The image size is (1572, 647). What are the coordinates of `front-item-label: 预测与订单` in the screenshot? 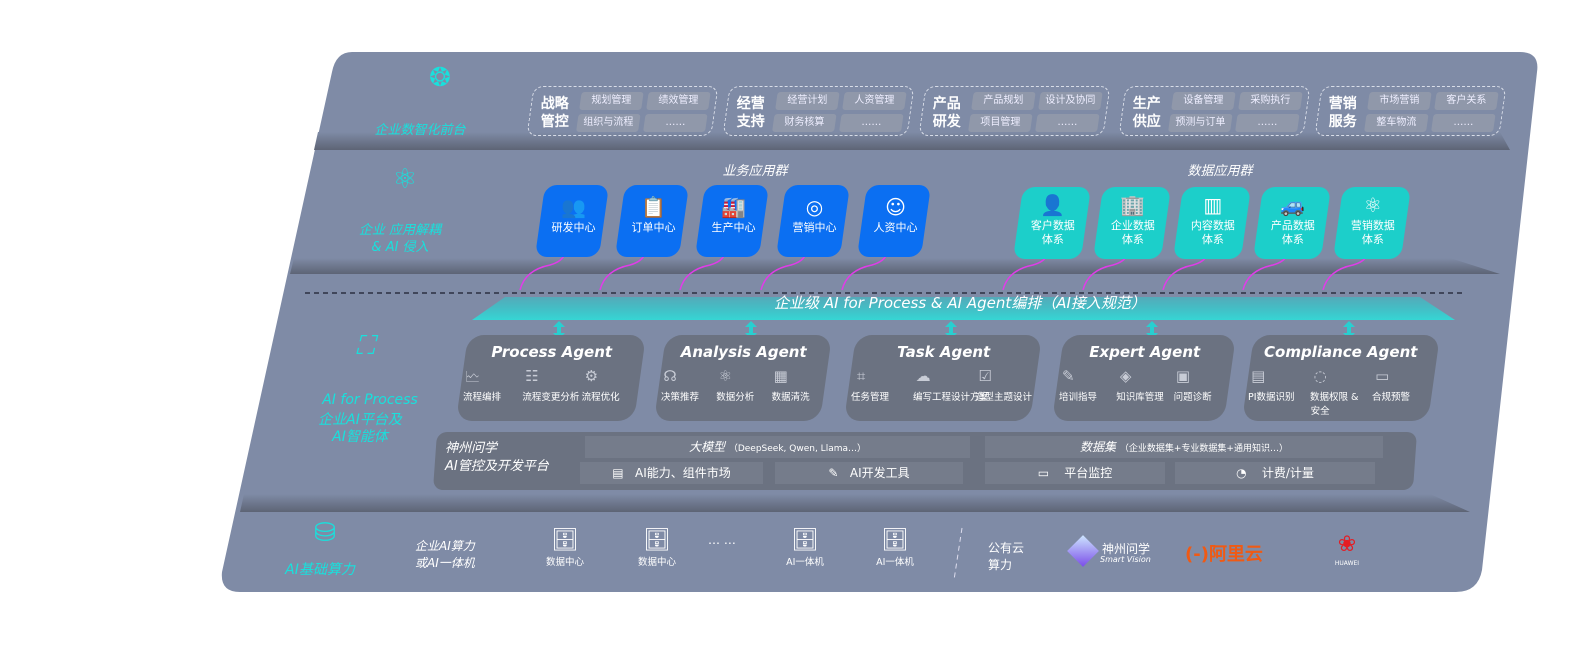 It's located at (1200, 122).